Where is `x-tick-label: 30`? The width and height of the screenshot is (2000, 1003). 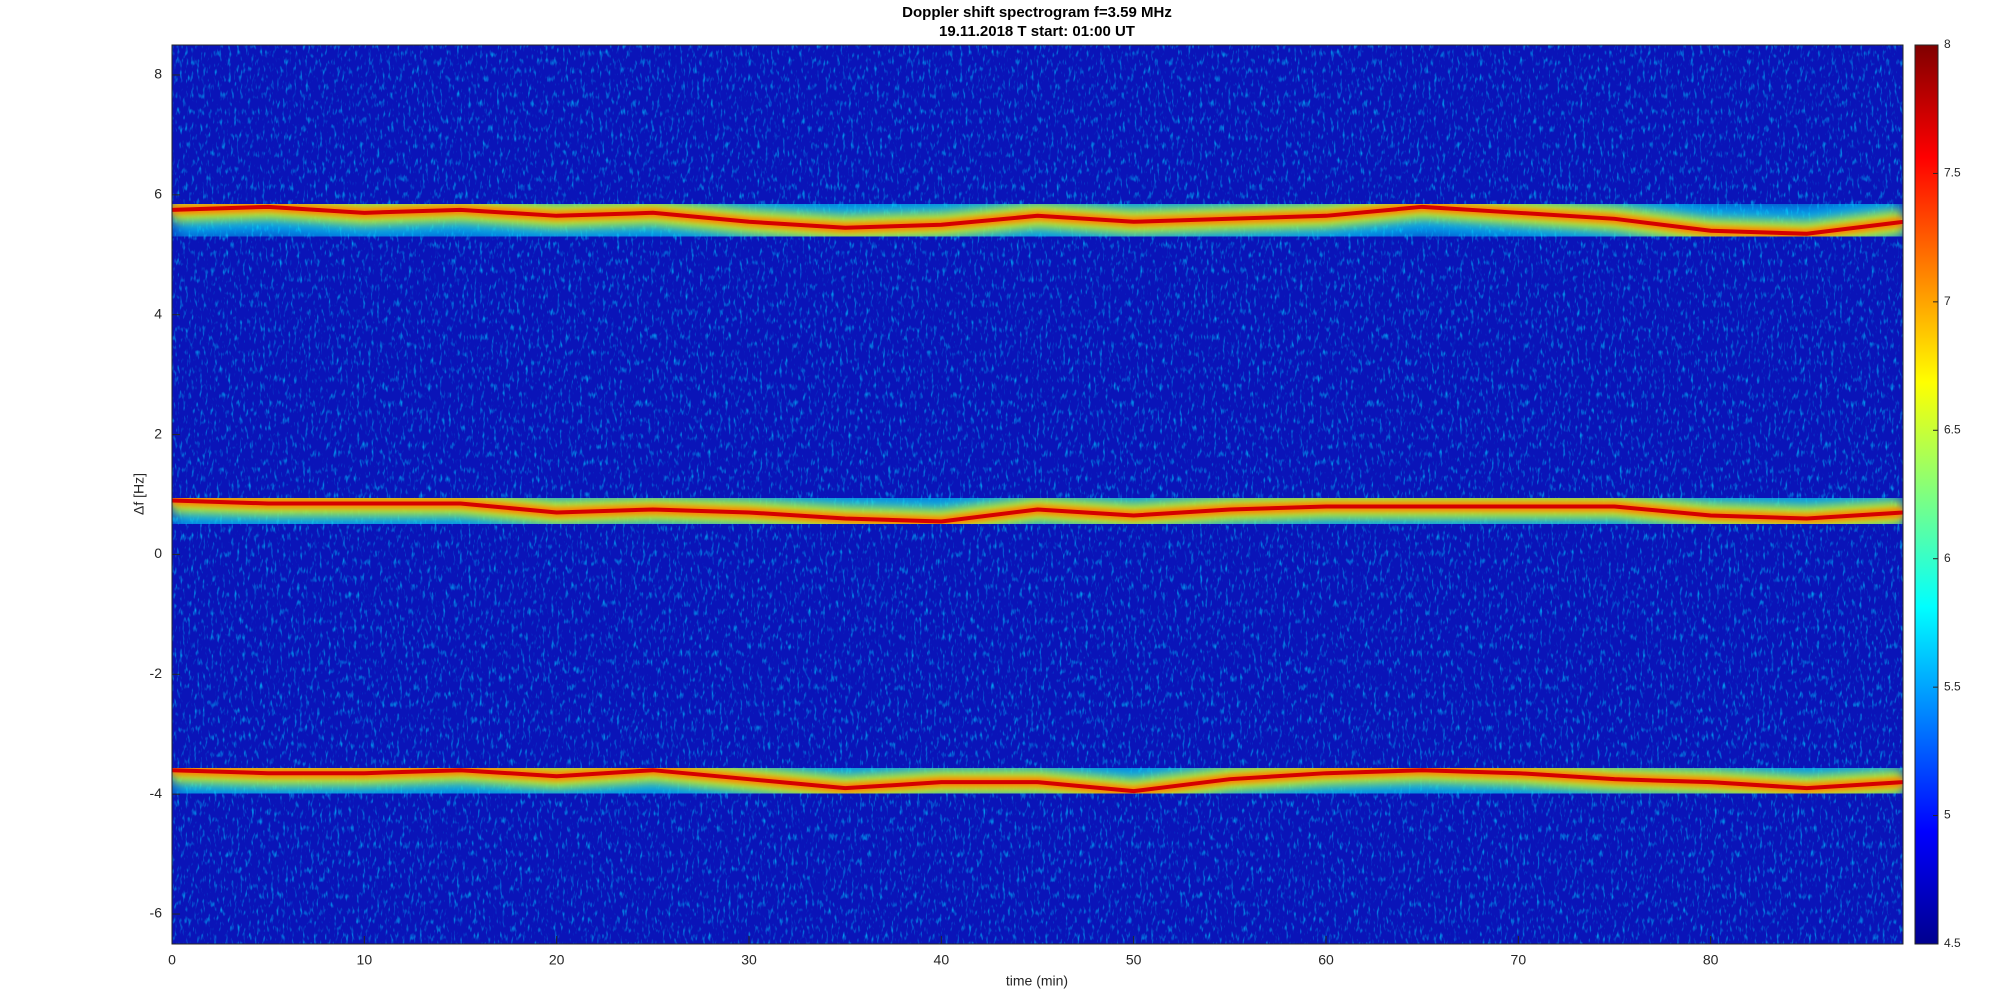
x-tick-label: 30 is located at coordinates (749, 960).